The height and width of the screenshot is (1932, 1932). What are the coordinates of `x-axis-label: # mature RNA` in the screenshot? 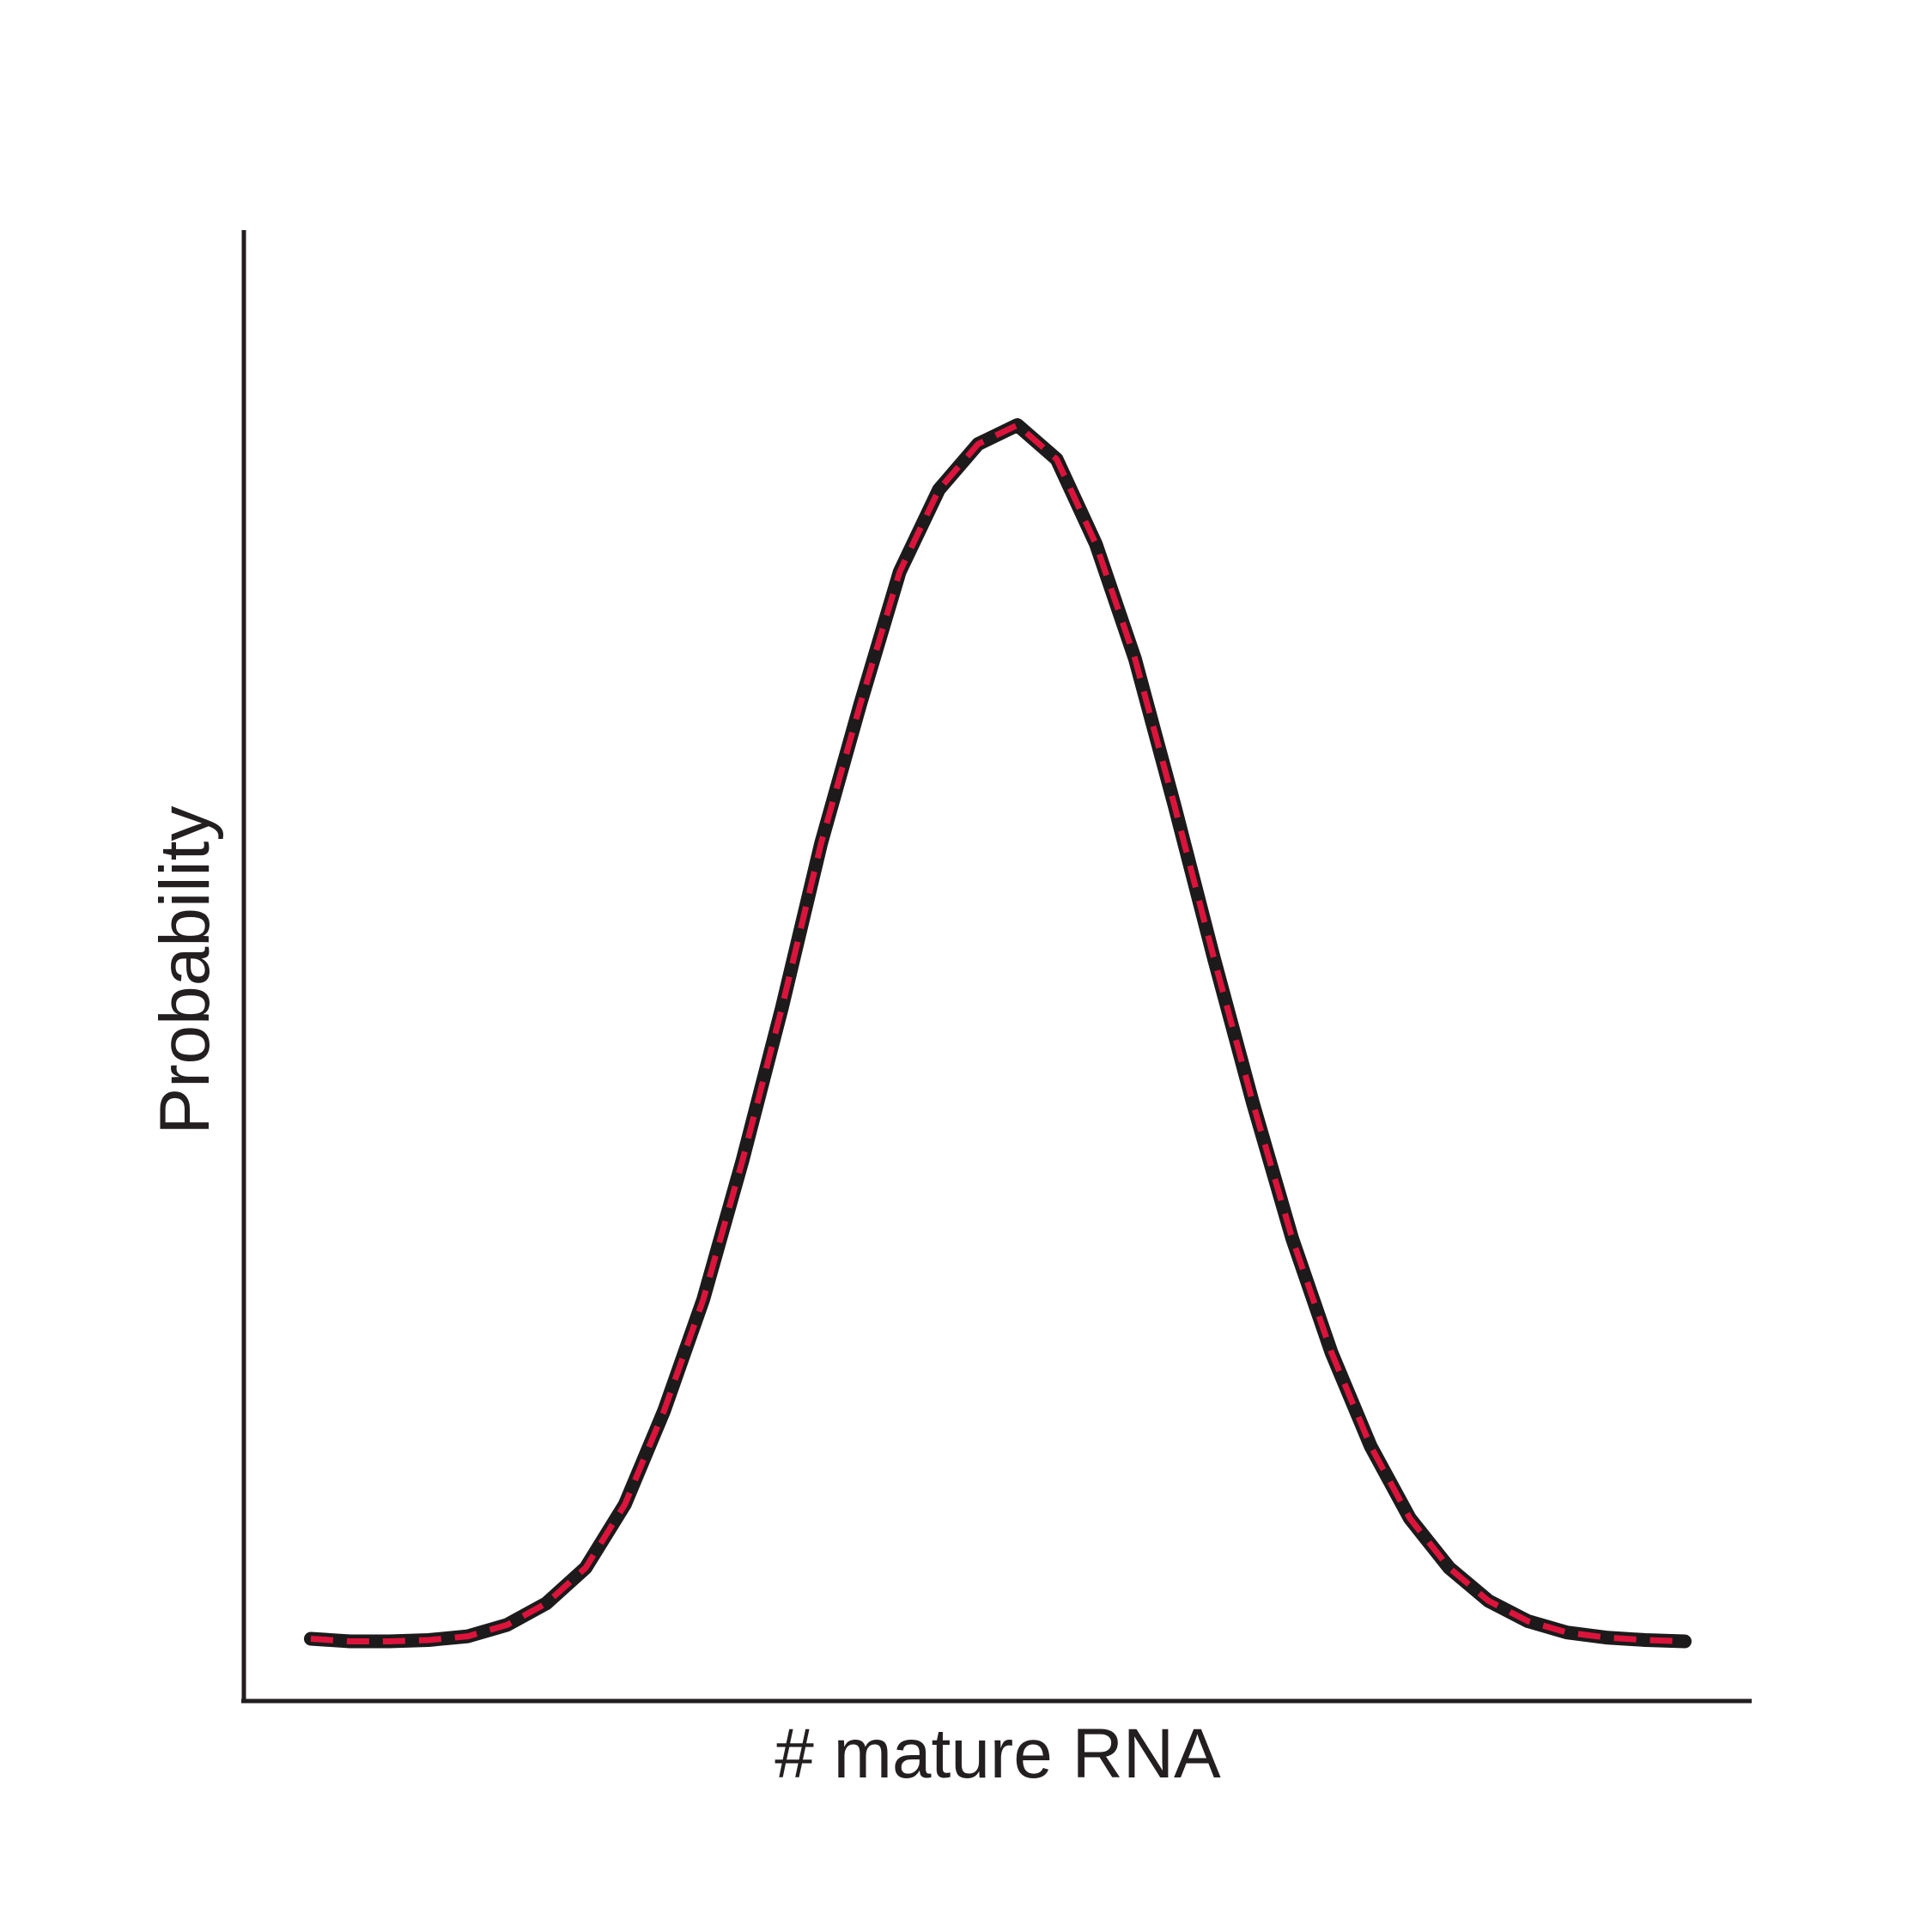 It's located at (998, 1754).